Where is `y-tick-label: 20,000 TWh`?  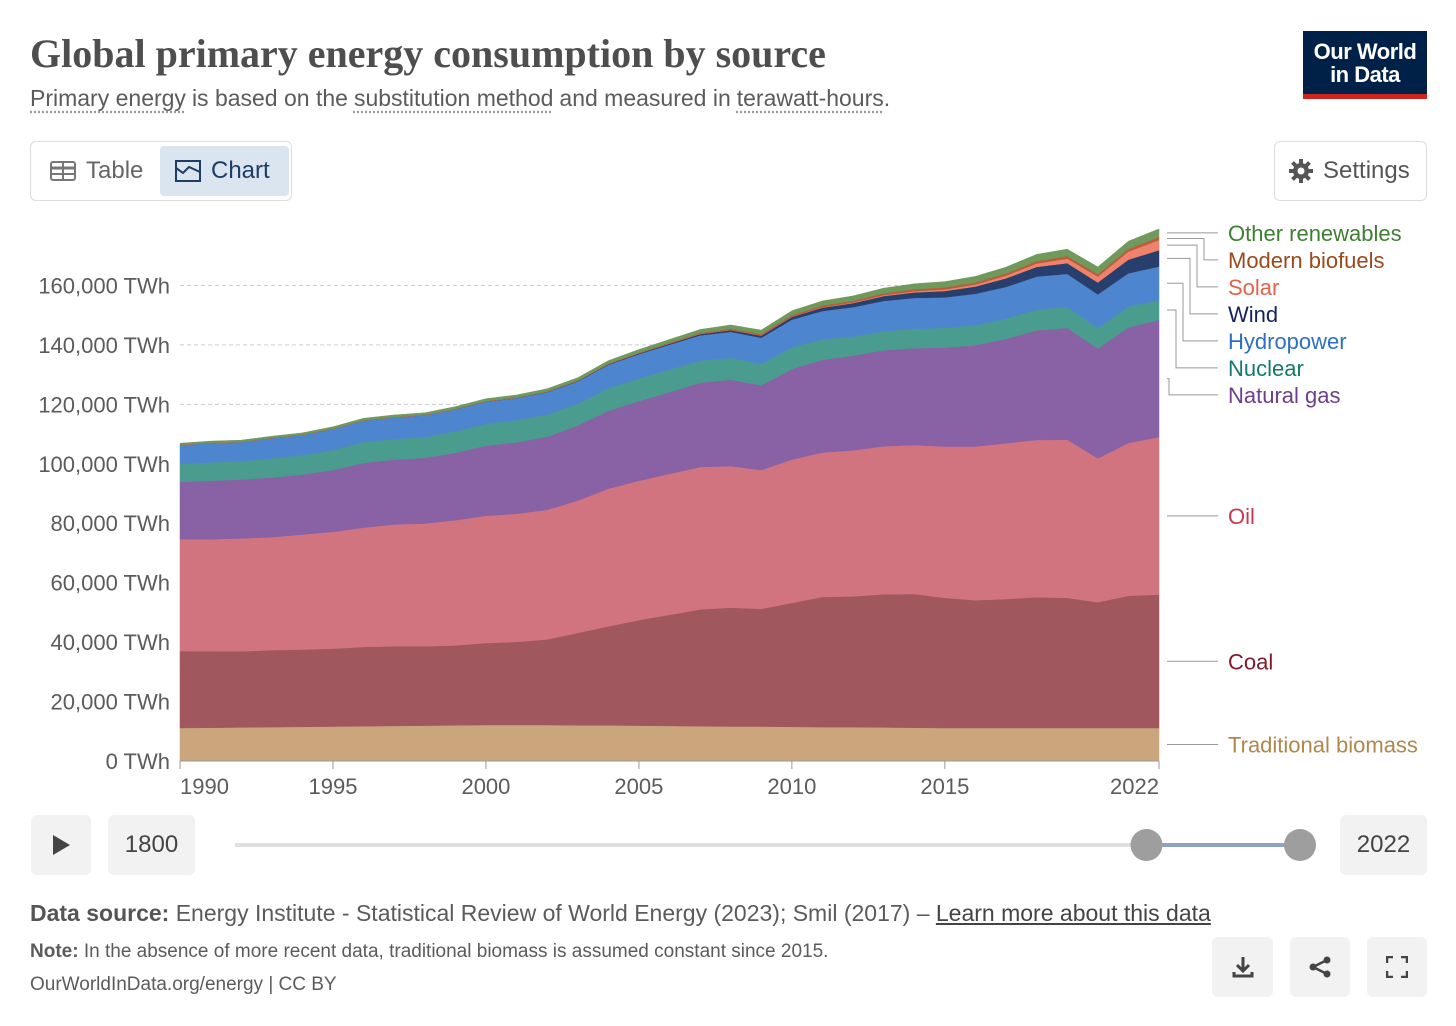 y-tick-label: 20,000 TWh is located at coordinates (110, 702).